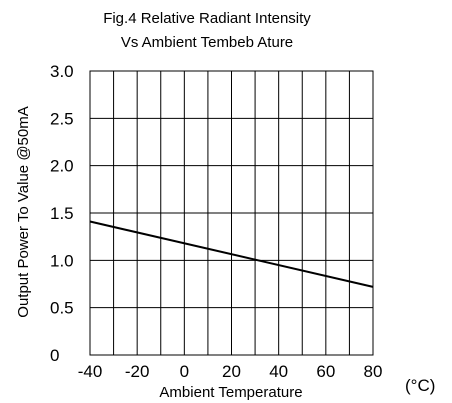 This screenshot has width=452, height=403. Describe the element at coordinates (420, 385) in the screenshot. I see `x-axis-unit: (°C)` at that location.